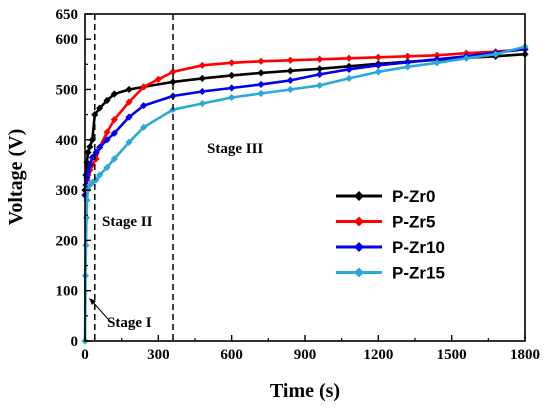  I want to click on x-tick-label: 0, so click(85, 355).